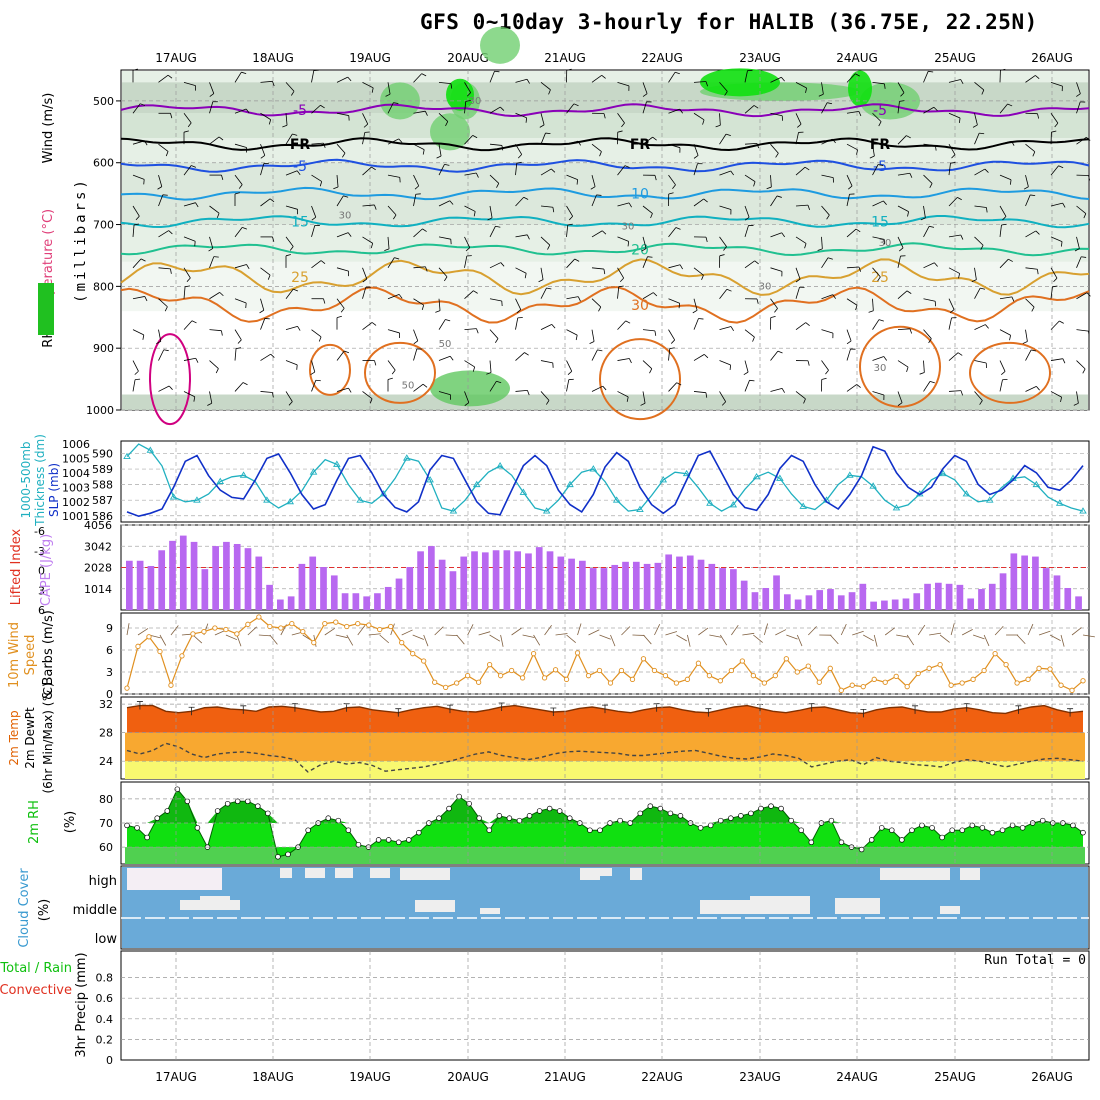 The image size is (1100, 1100). What do you see at coordinates (103, 163) in the screenshot?
I see `pressure-tick-label: 600` at bounding box center [103, 163].